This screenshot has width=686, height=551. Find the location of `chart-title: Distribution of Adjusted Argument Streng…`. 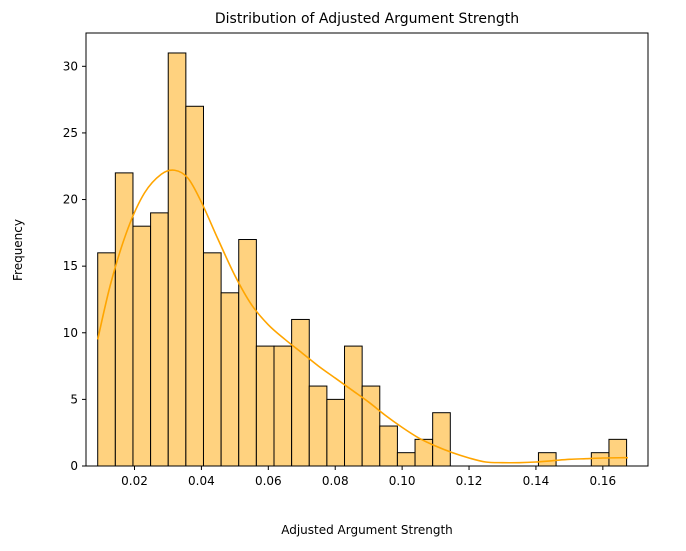

chart-title: Distribution of Adjusted Argument Streng… is located at coordinates (367, 19).